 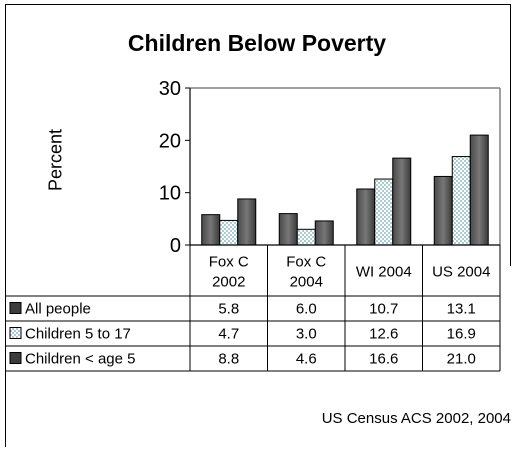 What do you see at coordinates (228, 334) in the screenshot?
I see `data-value-label: 4.7` at bounding box center [228, 334].